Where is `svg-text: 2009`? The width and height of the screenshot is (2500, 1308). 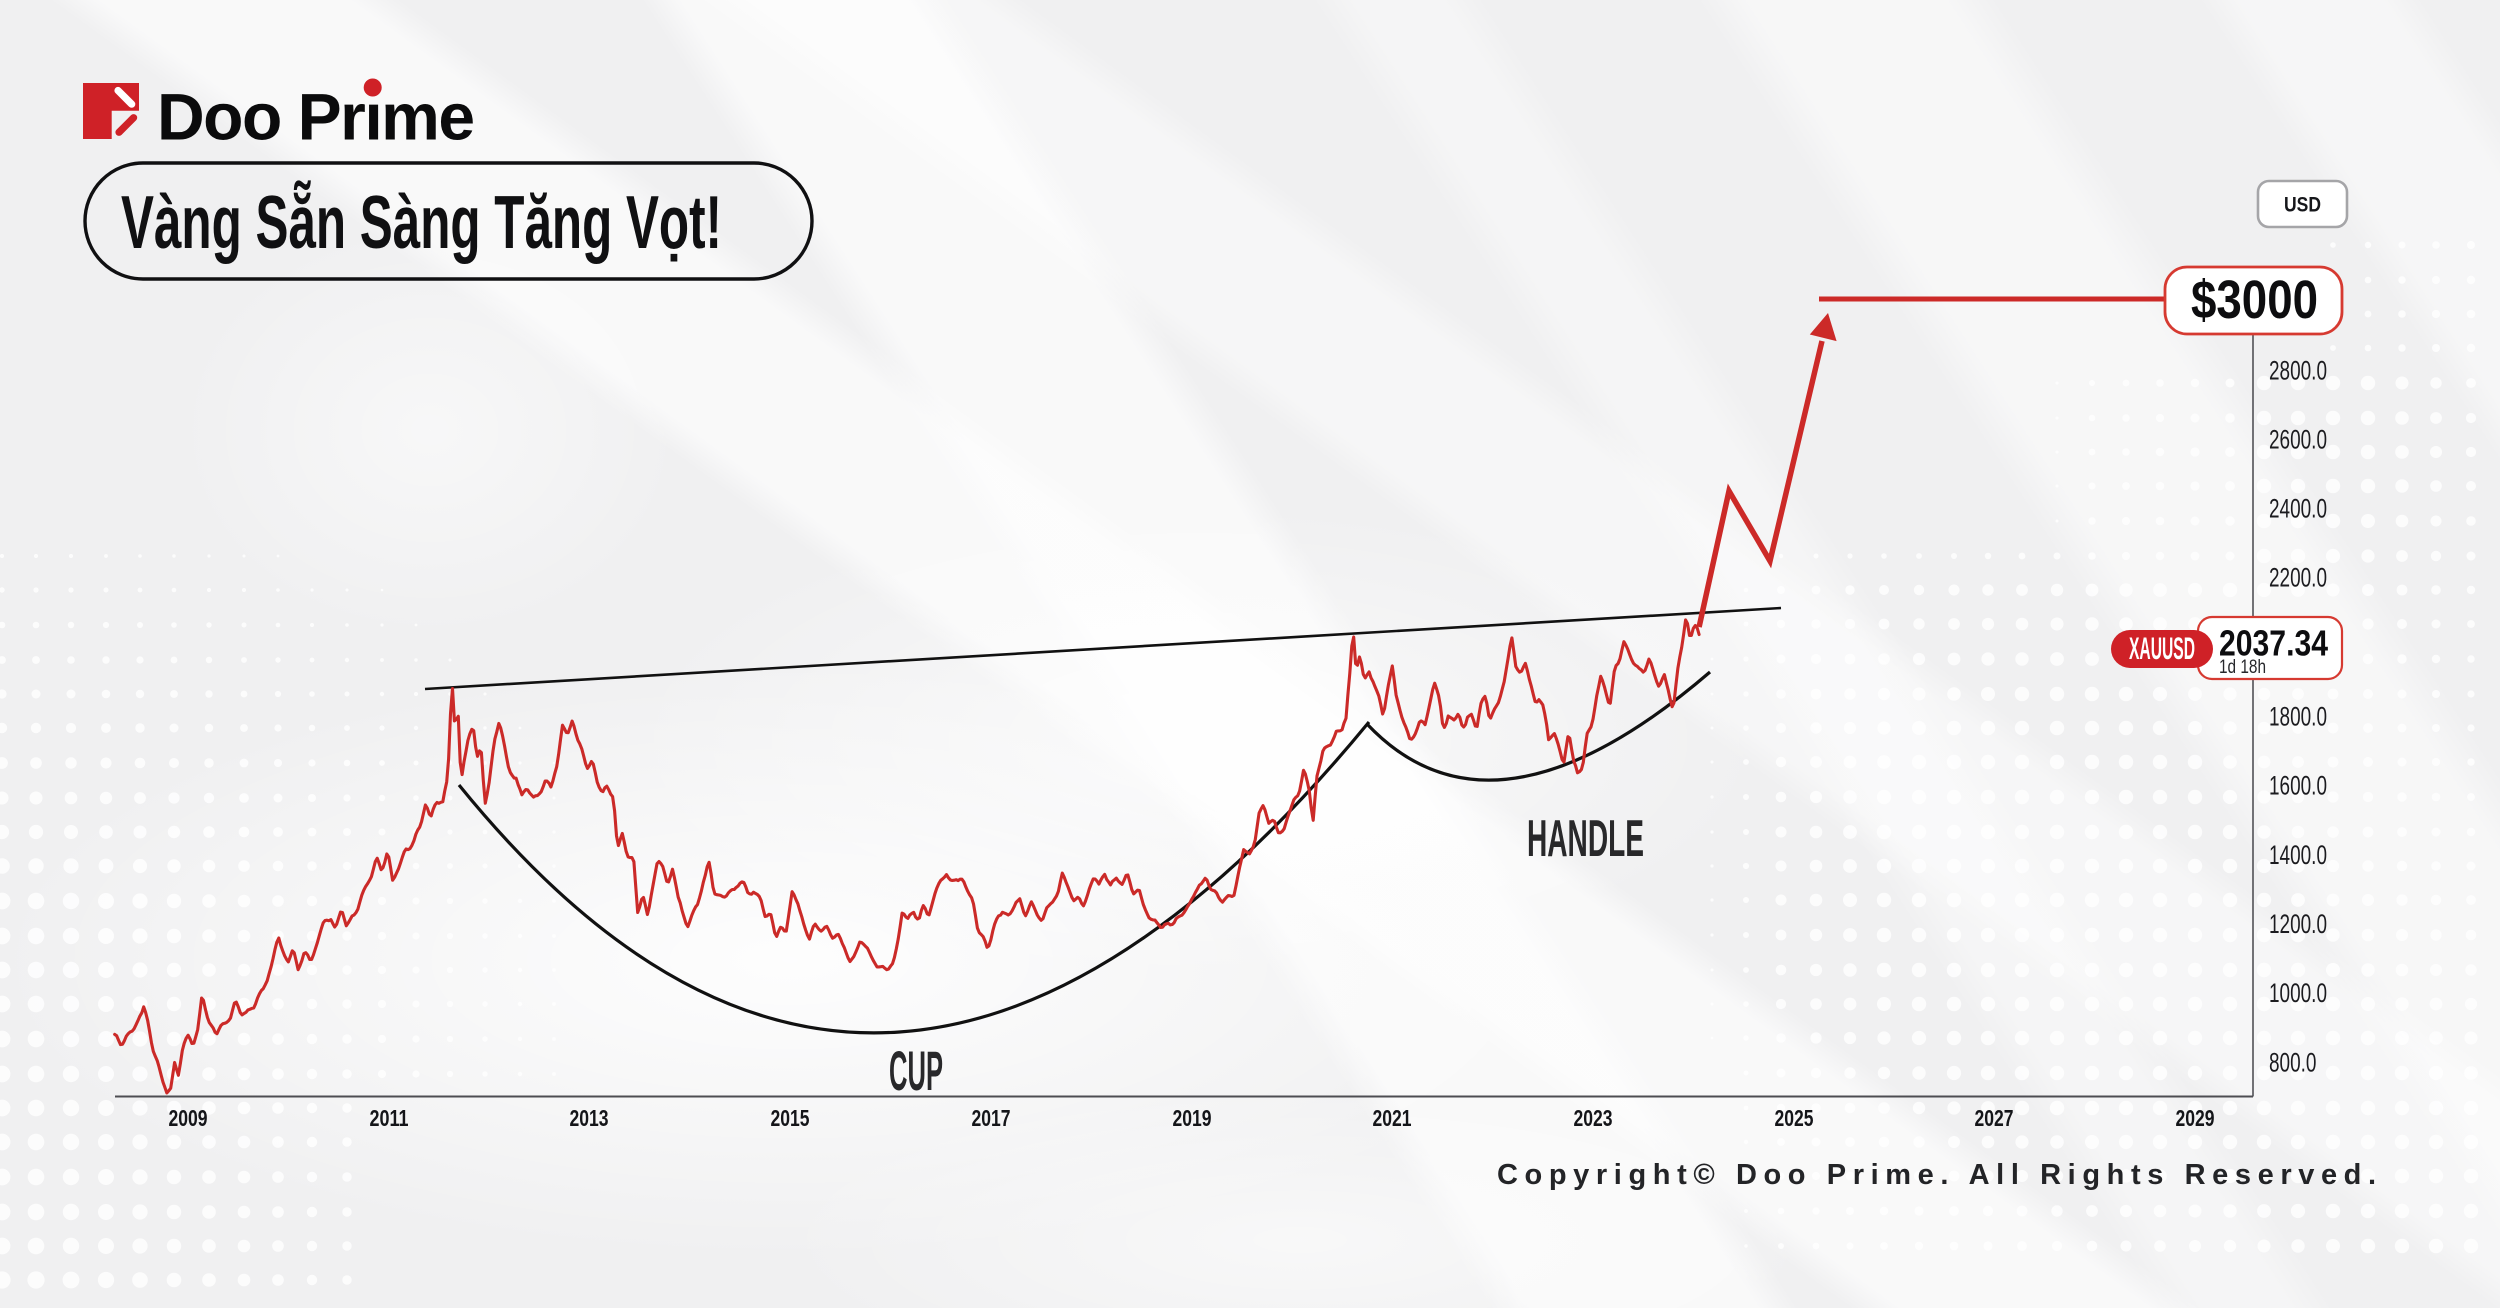 svg-text: 2009 is located at coordinates (188, 1118).